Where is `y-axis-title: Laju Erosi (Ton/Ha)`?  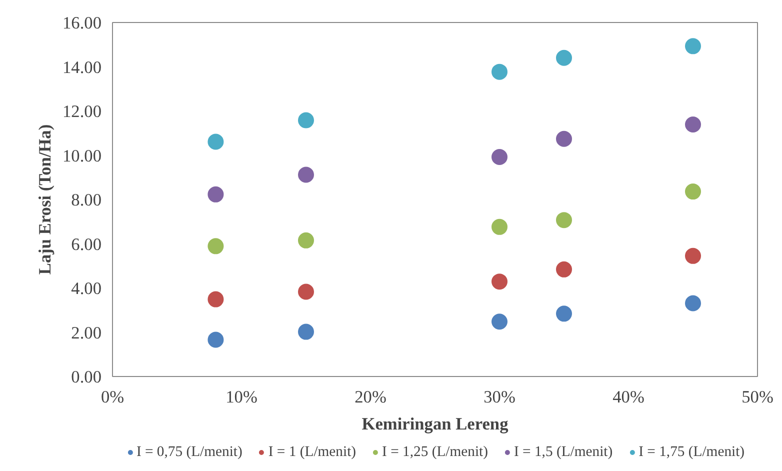 y-axis-title: Laju Erosi (Ton/Ha) is located at coordinates (45, 199).